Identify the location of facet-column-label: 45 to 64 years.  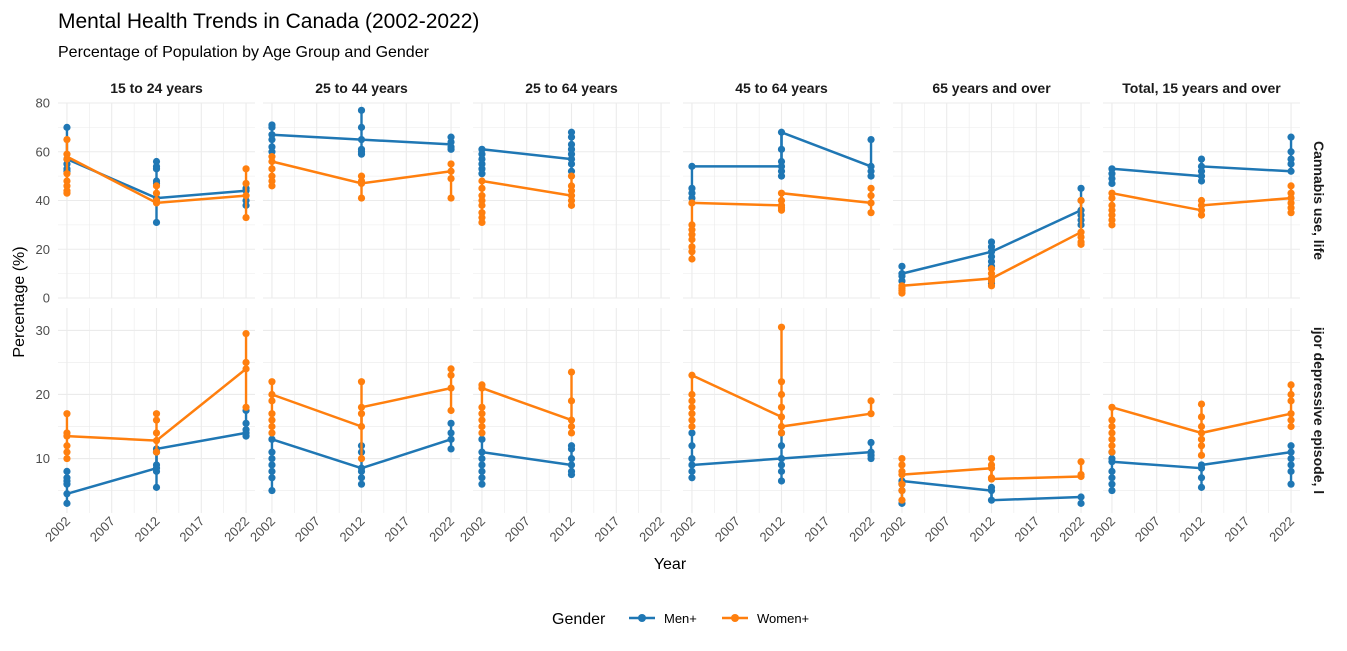
(781, 88).